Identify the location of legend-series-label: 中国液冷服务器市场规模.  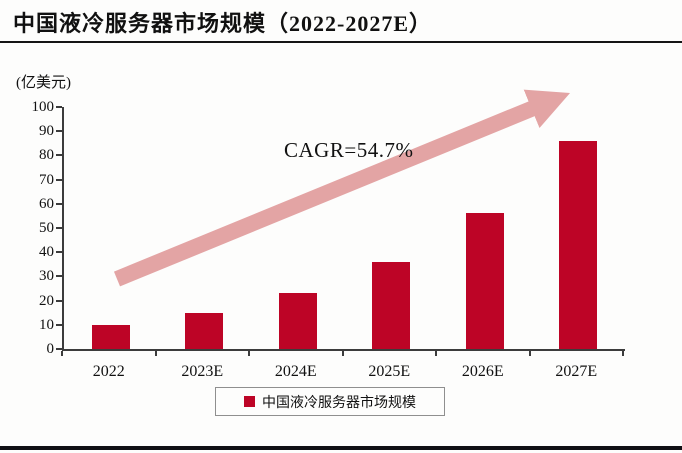
(339, 403).